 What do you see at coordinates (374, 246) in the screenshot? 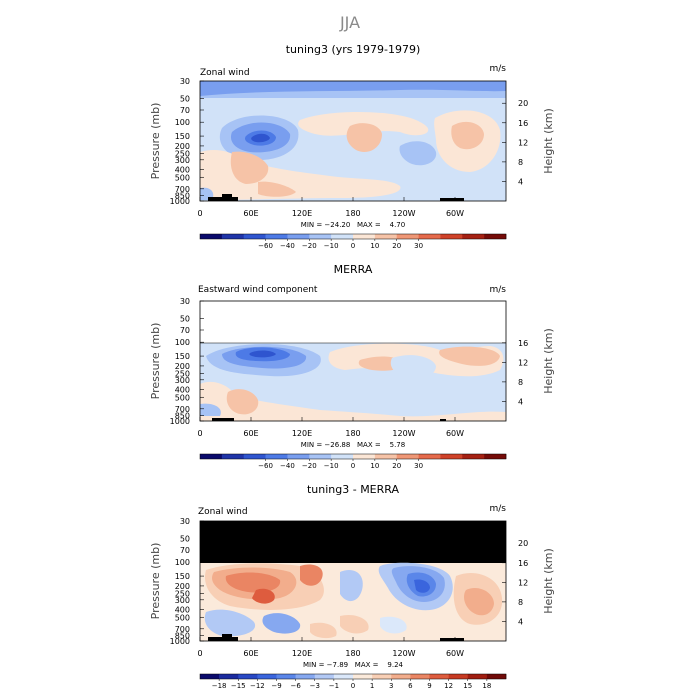
I see `colorbar-label: 10` at bounding box center [374, 246].